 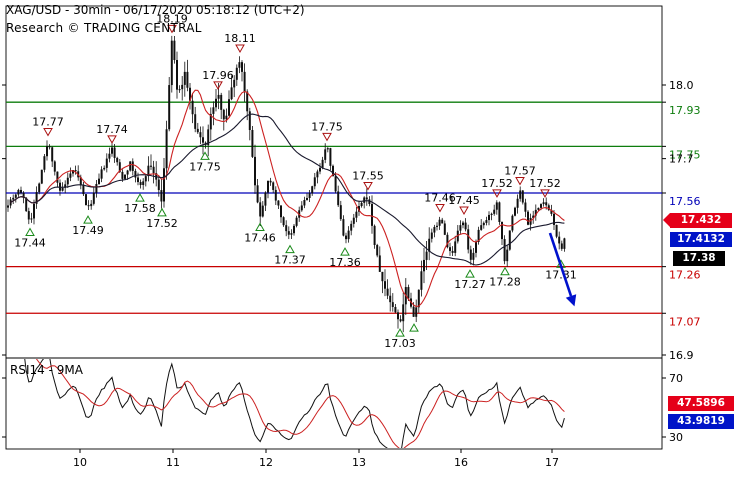 I want to click on rsi-group, so click(x=294, y=403).